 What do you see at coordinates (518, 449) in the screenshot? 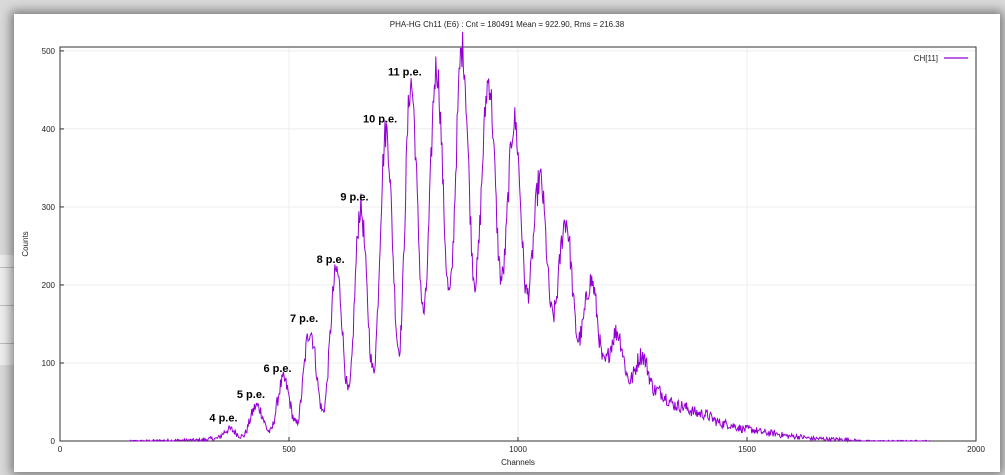
I see `x-tick-label: 1000` at bounding box center [518, 449].